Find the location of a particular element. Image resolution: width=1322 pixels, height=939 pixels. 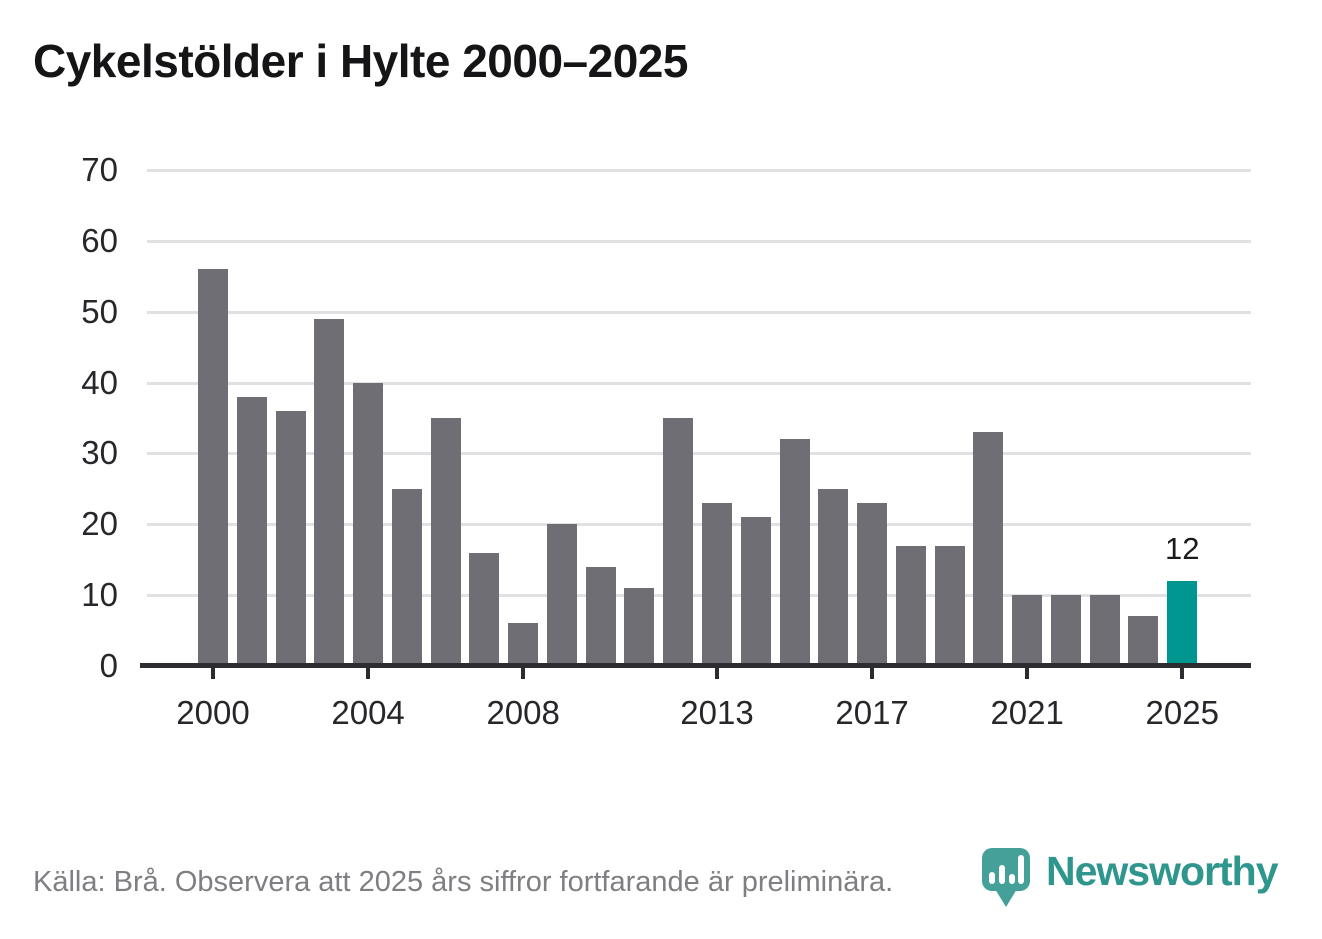

y-axis-tick-label: 20 is located at coordinates (99, 524).